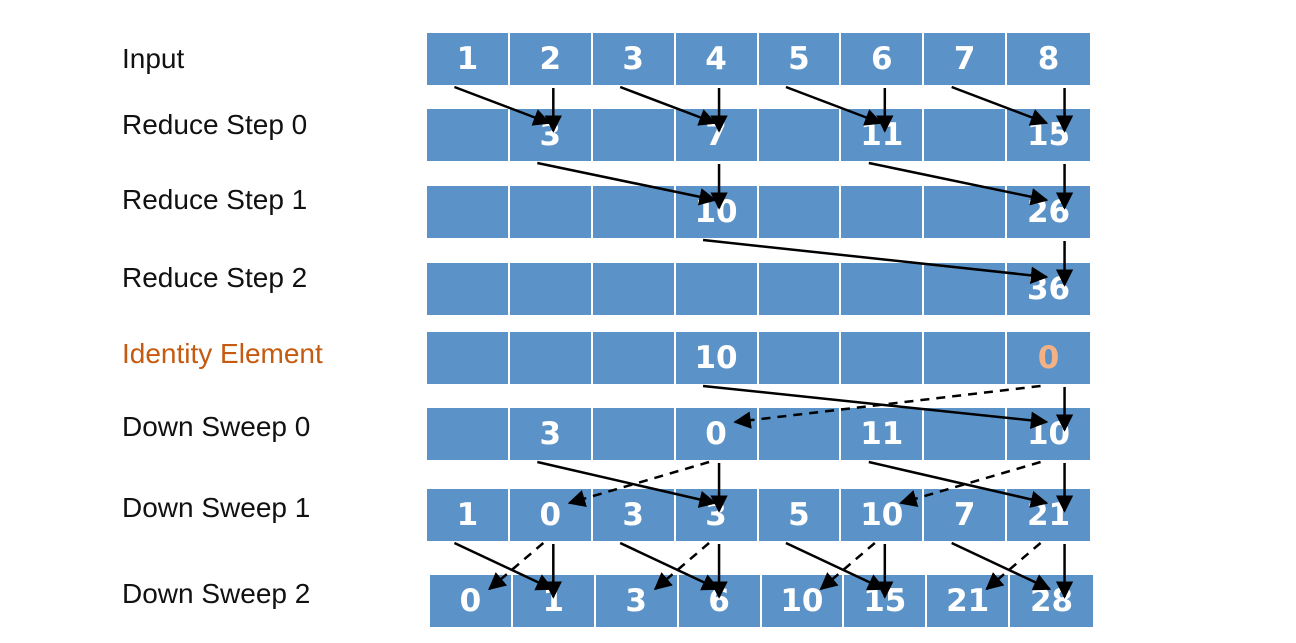 This screenshot has height=643, width=1296. Describe the element at coordinates (1048, 212) in the screenshot. I see `array-cell: 26` at that location.